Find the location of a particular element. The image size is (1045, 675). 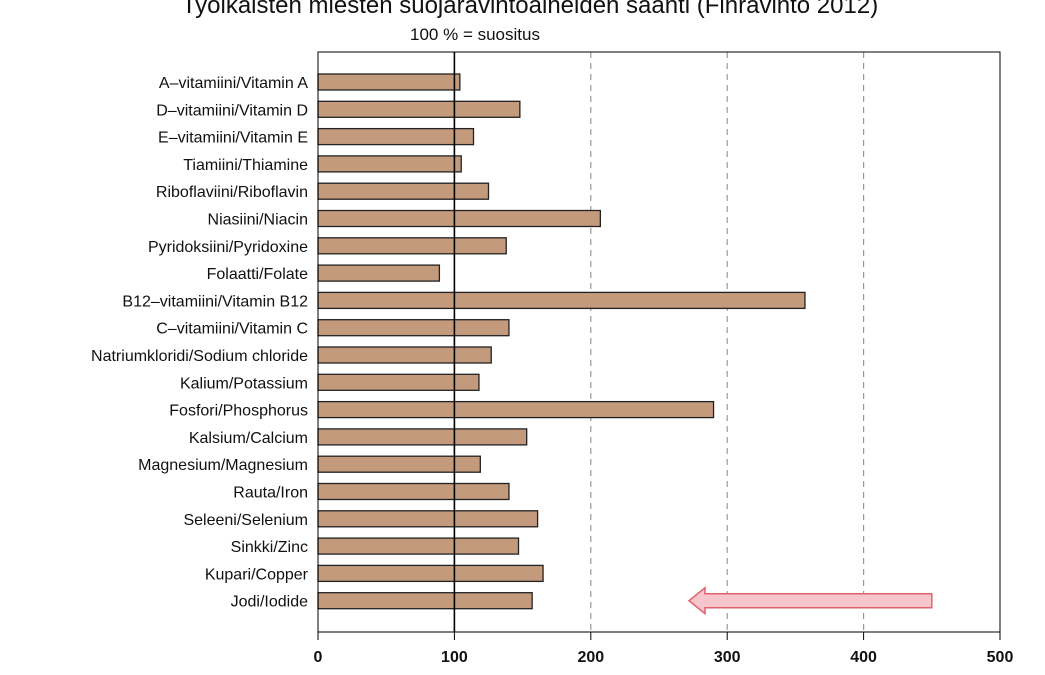

category-label: Kalsium/Calcium is located at coordinates (248, 438).